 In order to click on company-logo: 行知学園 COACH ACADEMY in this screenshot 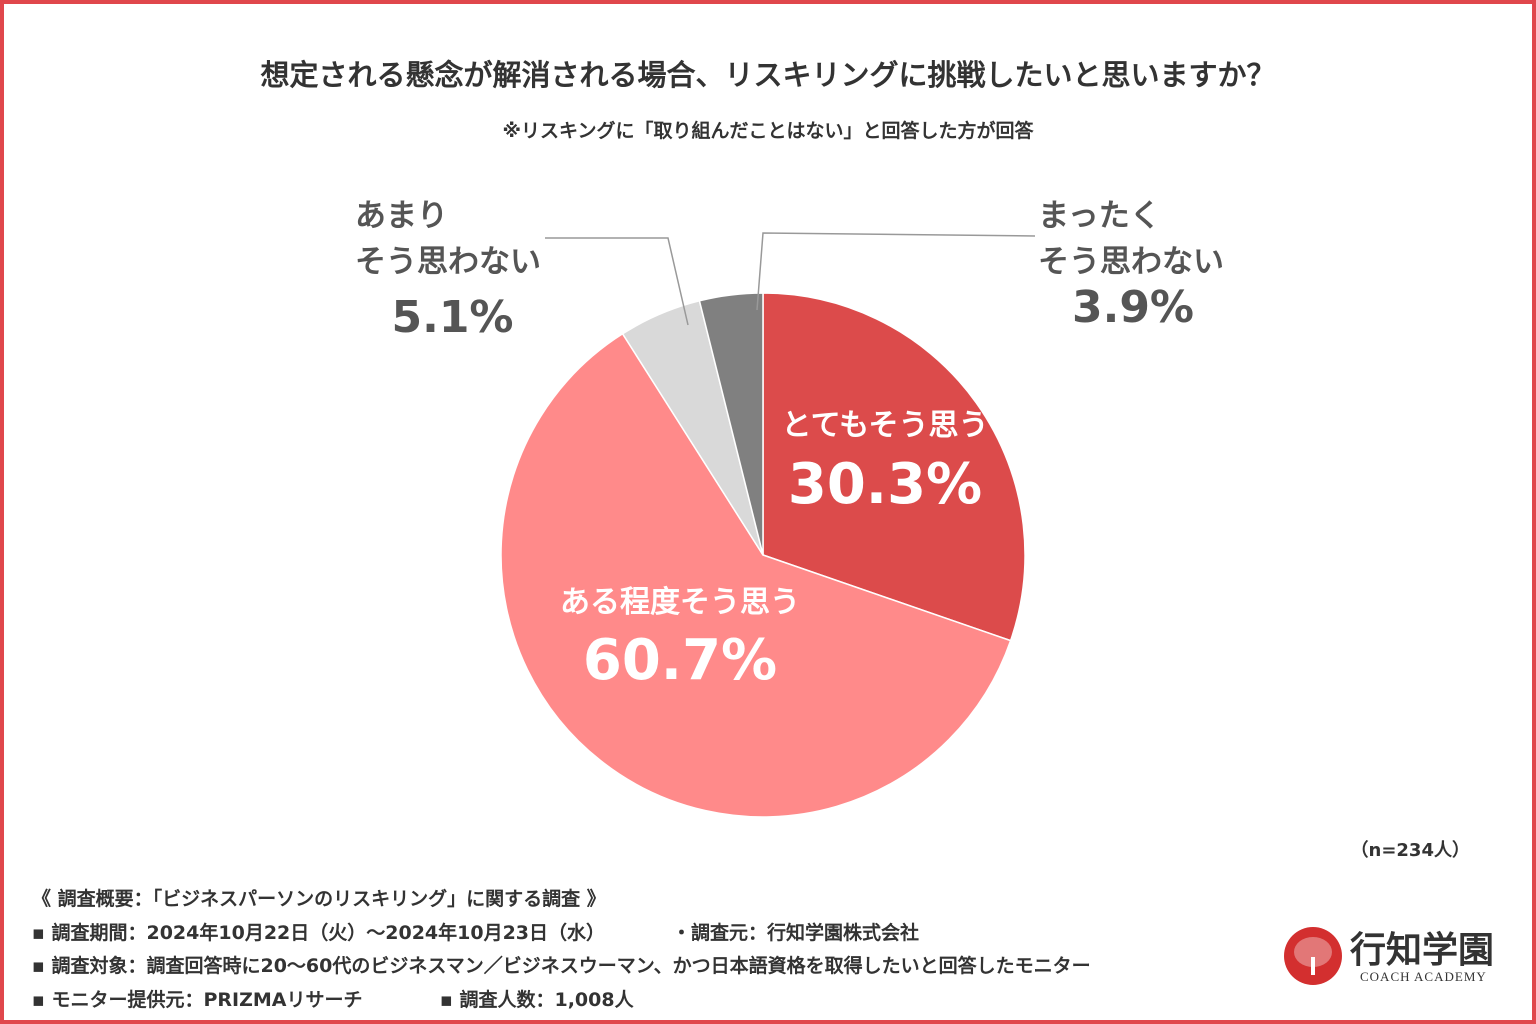, I will do `click(1399, 958)`.